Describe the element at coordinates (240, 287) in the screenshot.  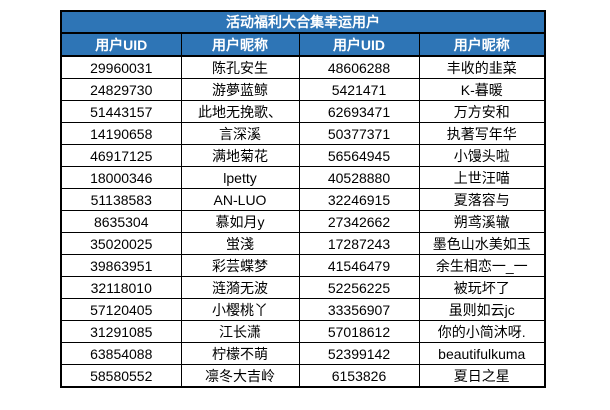
I see `nickname-cell: 涟漪无波` at that location.